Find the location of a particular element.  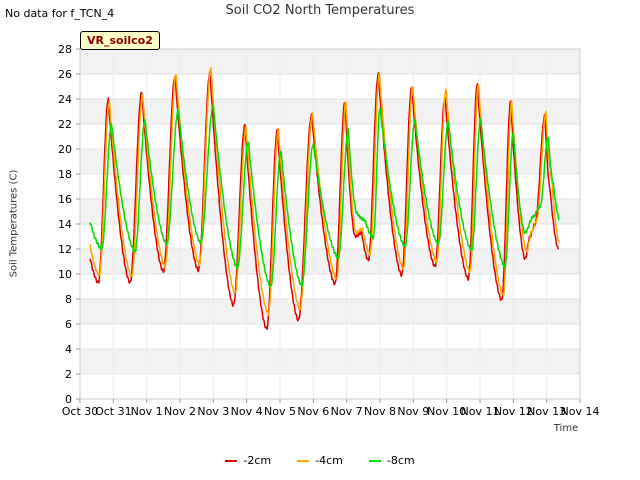

legend-item-2cm: -2cm is located at coordinates (248, 460).